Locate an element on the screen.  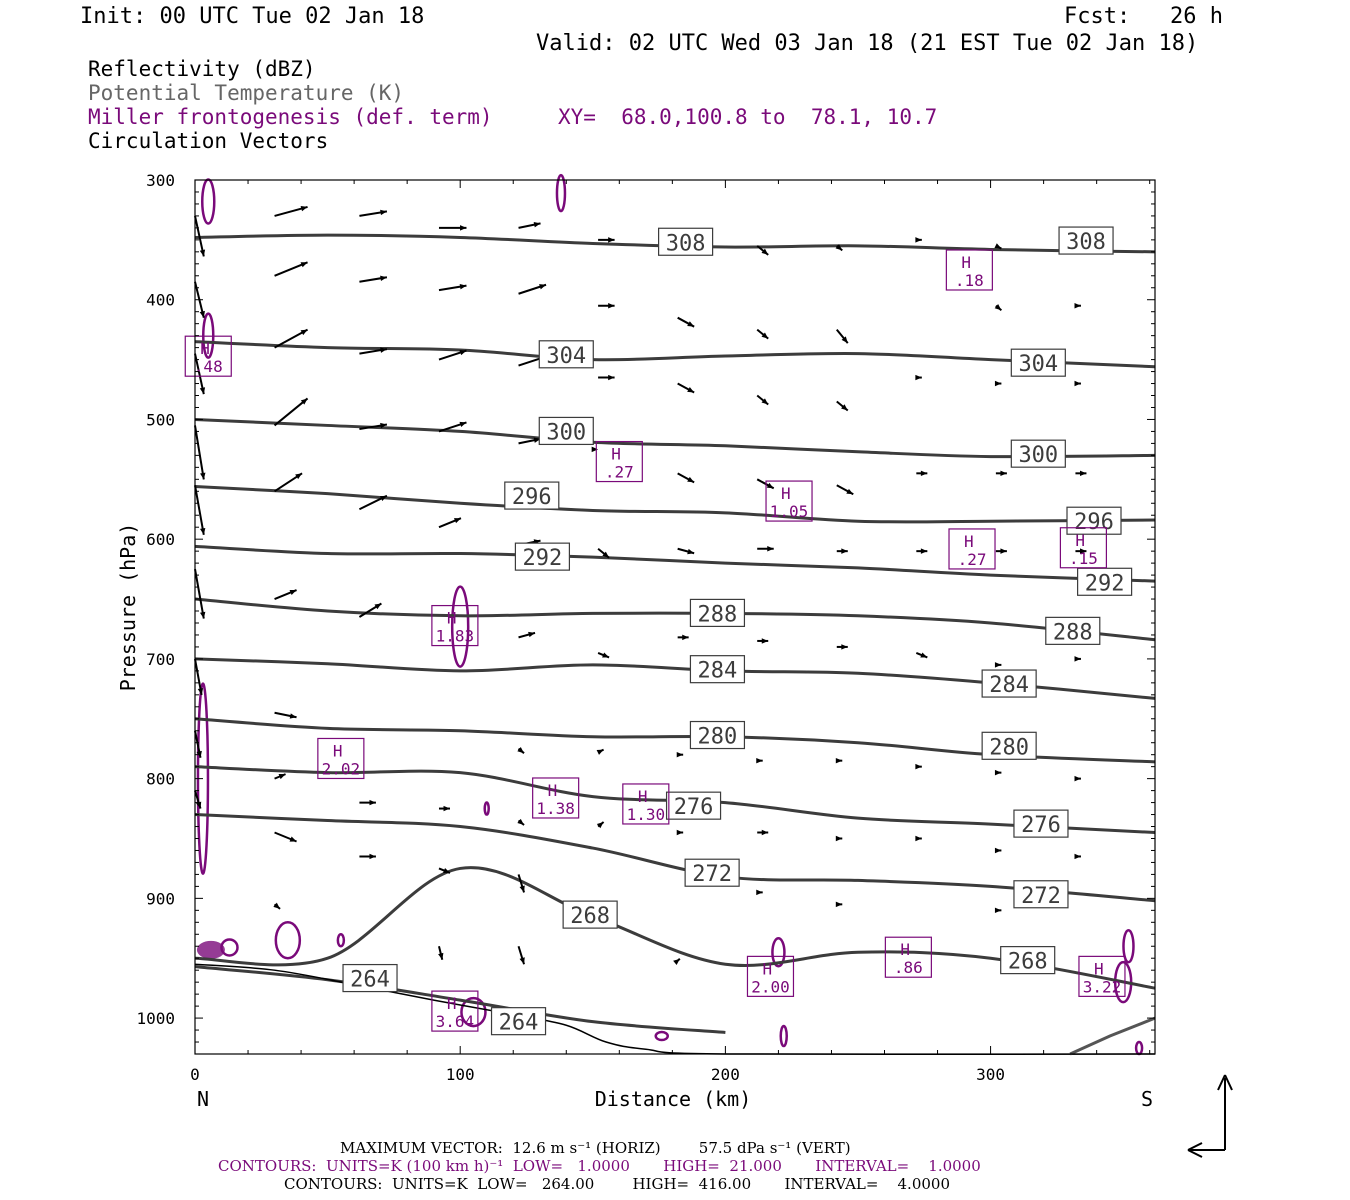
theta-label-text: 284 is located at coordinates (718, 671).